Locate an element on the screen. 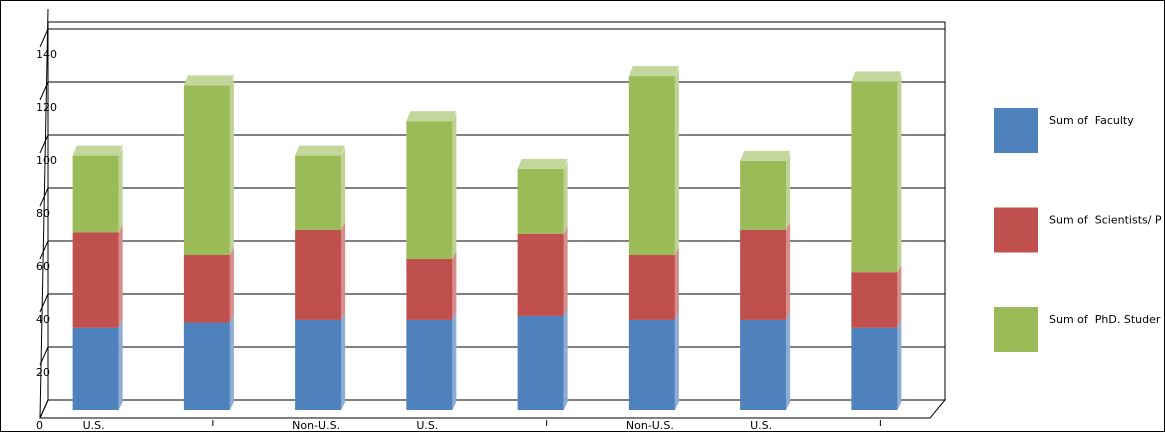  y-tick-label: 140 is located at coordinates (46, 54).